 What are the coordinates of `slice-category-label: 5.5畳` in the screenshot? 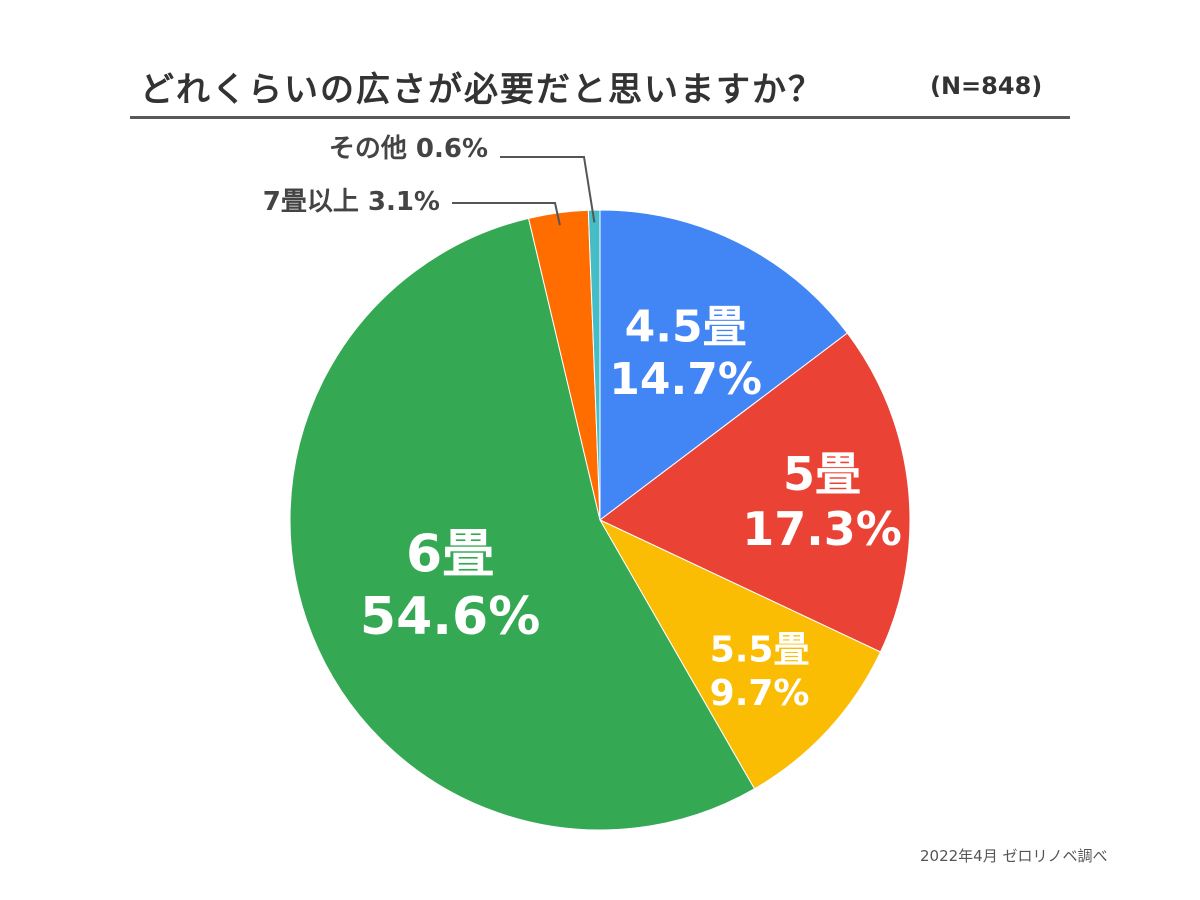 It's located at (760, 650).